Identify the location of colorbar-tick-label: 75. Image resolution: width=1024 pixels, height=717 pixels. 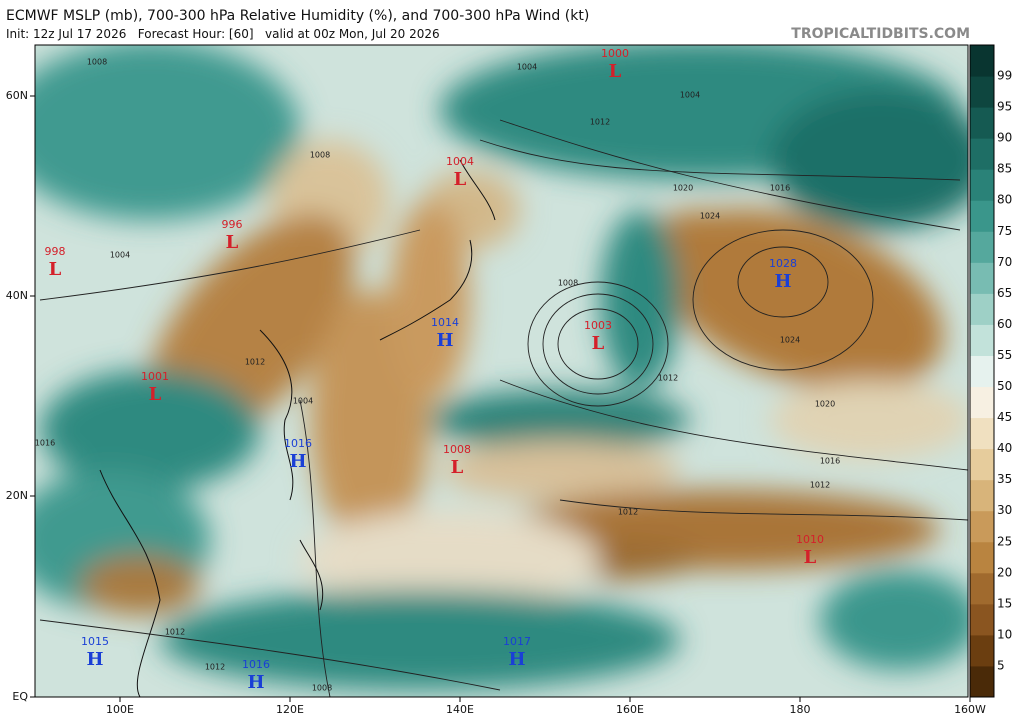
(1004, 231).